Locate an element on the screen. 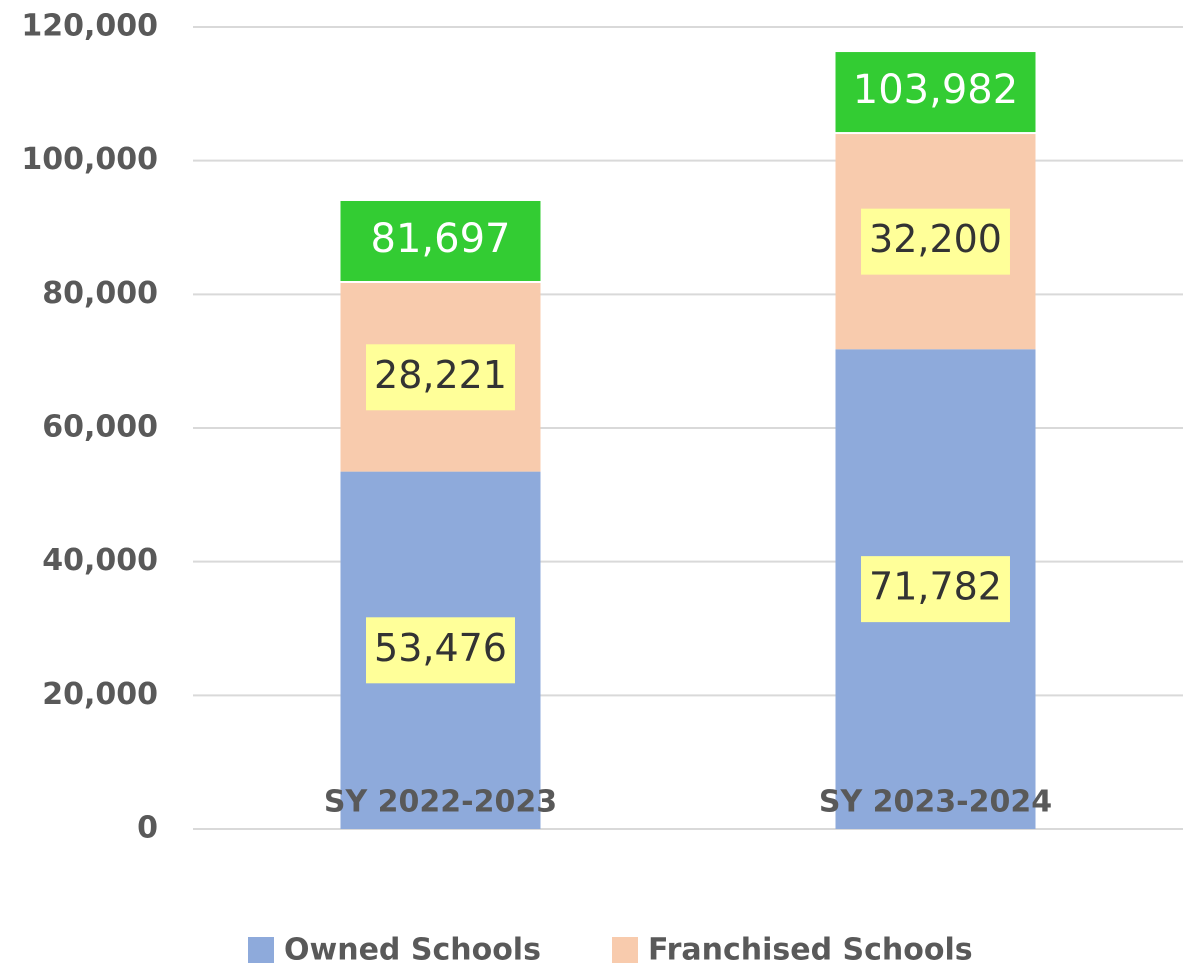 The image size is (1183, 975). data-label: 28,221 is located at coordinates (440, 375).